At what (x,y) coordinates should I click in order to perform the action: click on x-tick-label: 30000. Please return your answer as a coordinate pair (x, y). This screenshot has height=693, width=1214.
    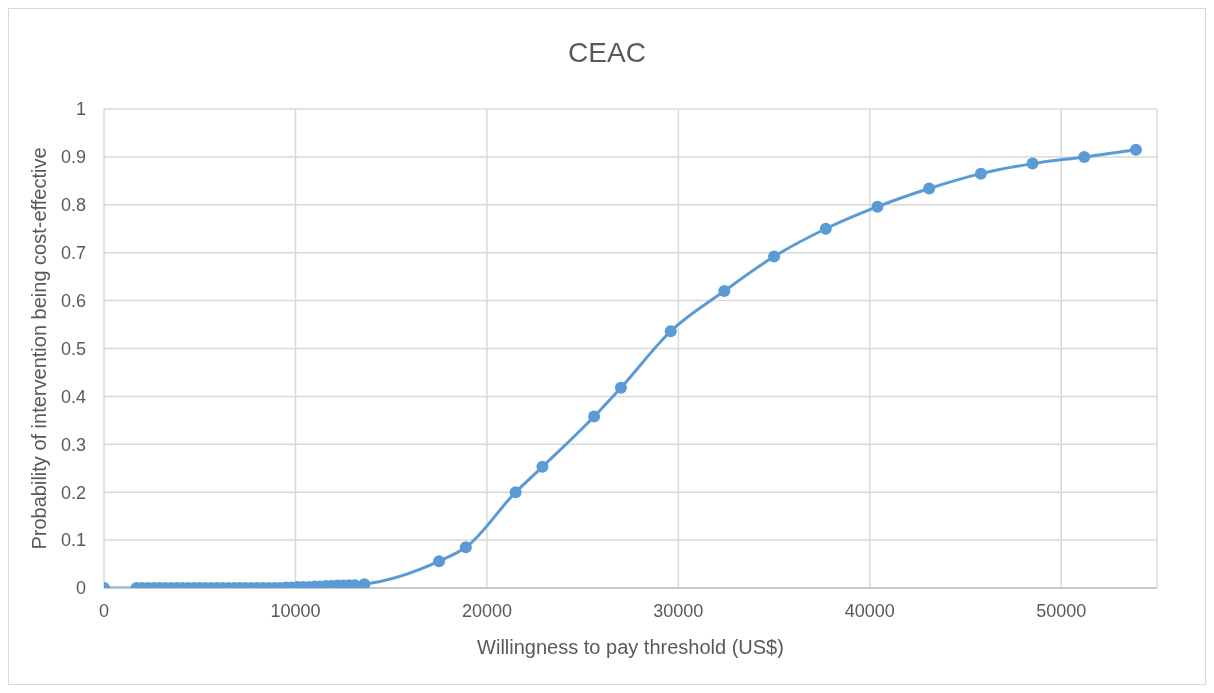
    Looking at the image, I should click on (678, 610).